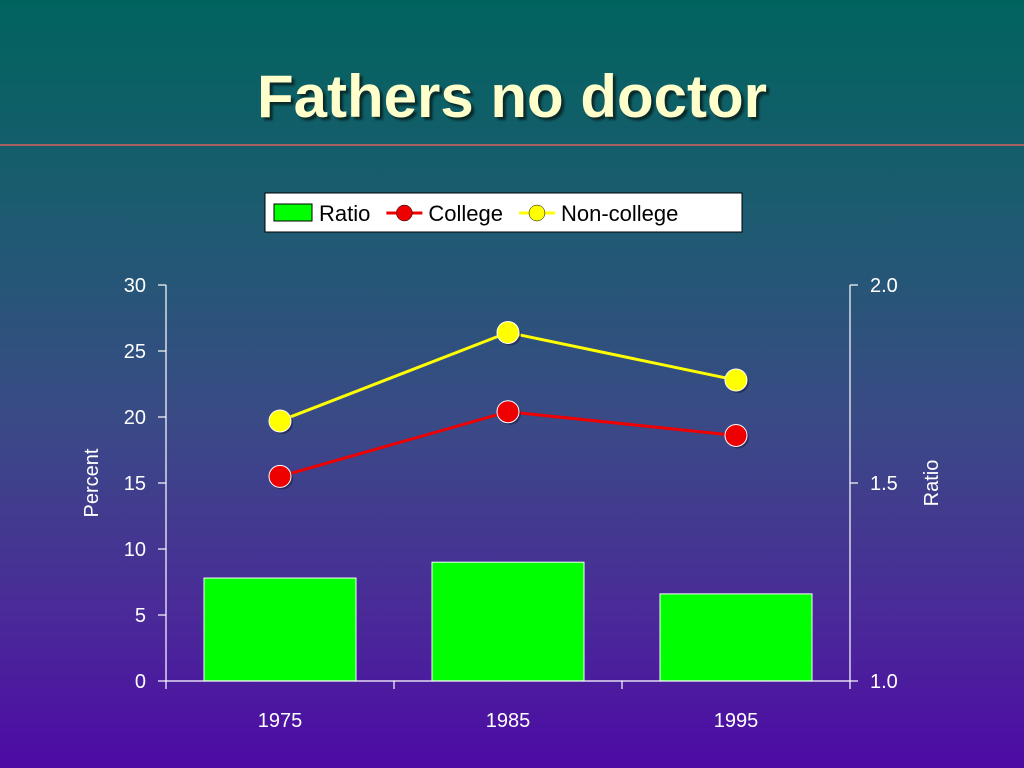  I want to click on non-college-point-1995, so click(736, 380).